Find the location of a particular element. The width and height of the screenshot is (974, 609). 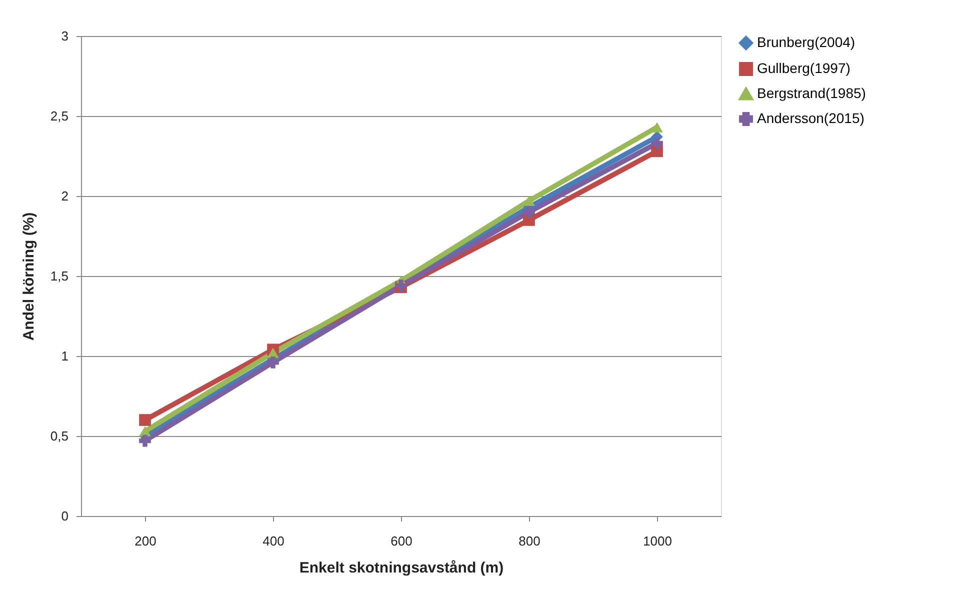

y-tick-label: 0,5 is located at coordinates (59, 436).